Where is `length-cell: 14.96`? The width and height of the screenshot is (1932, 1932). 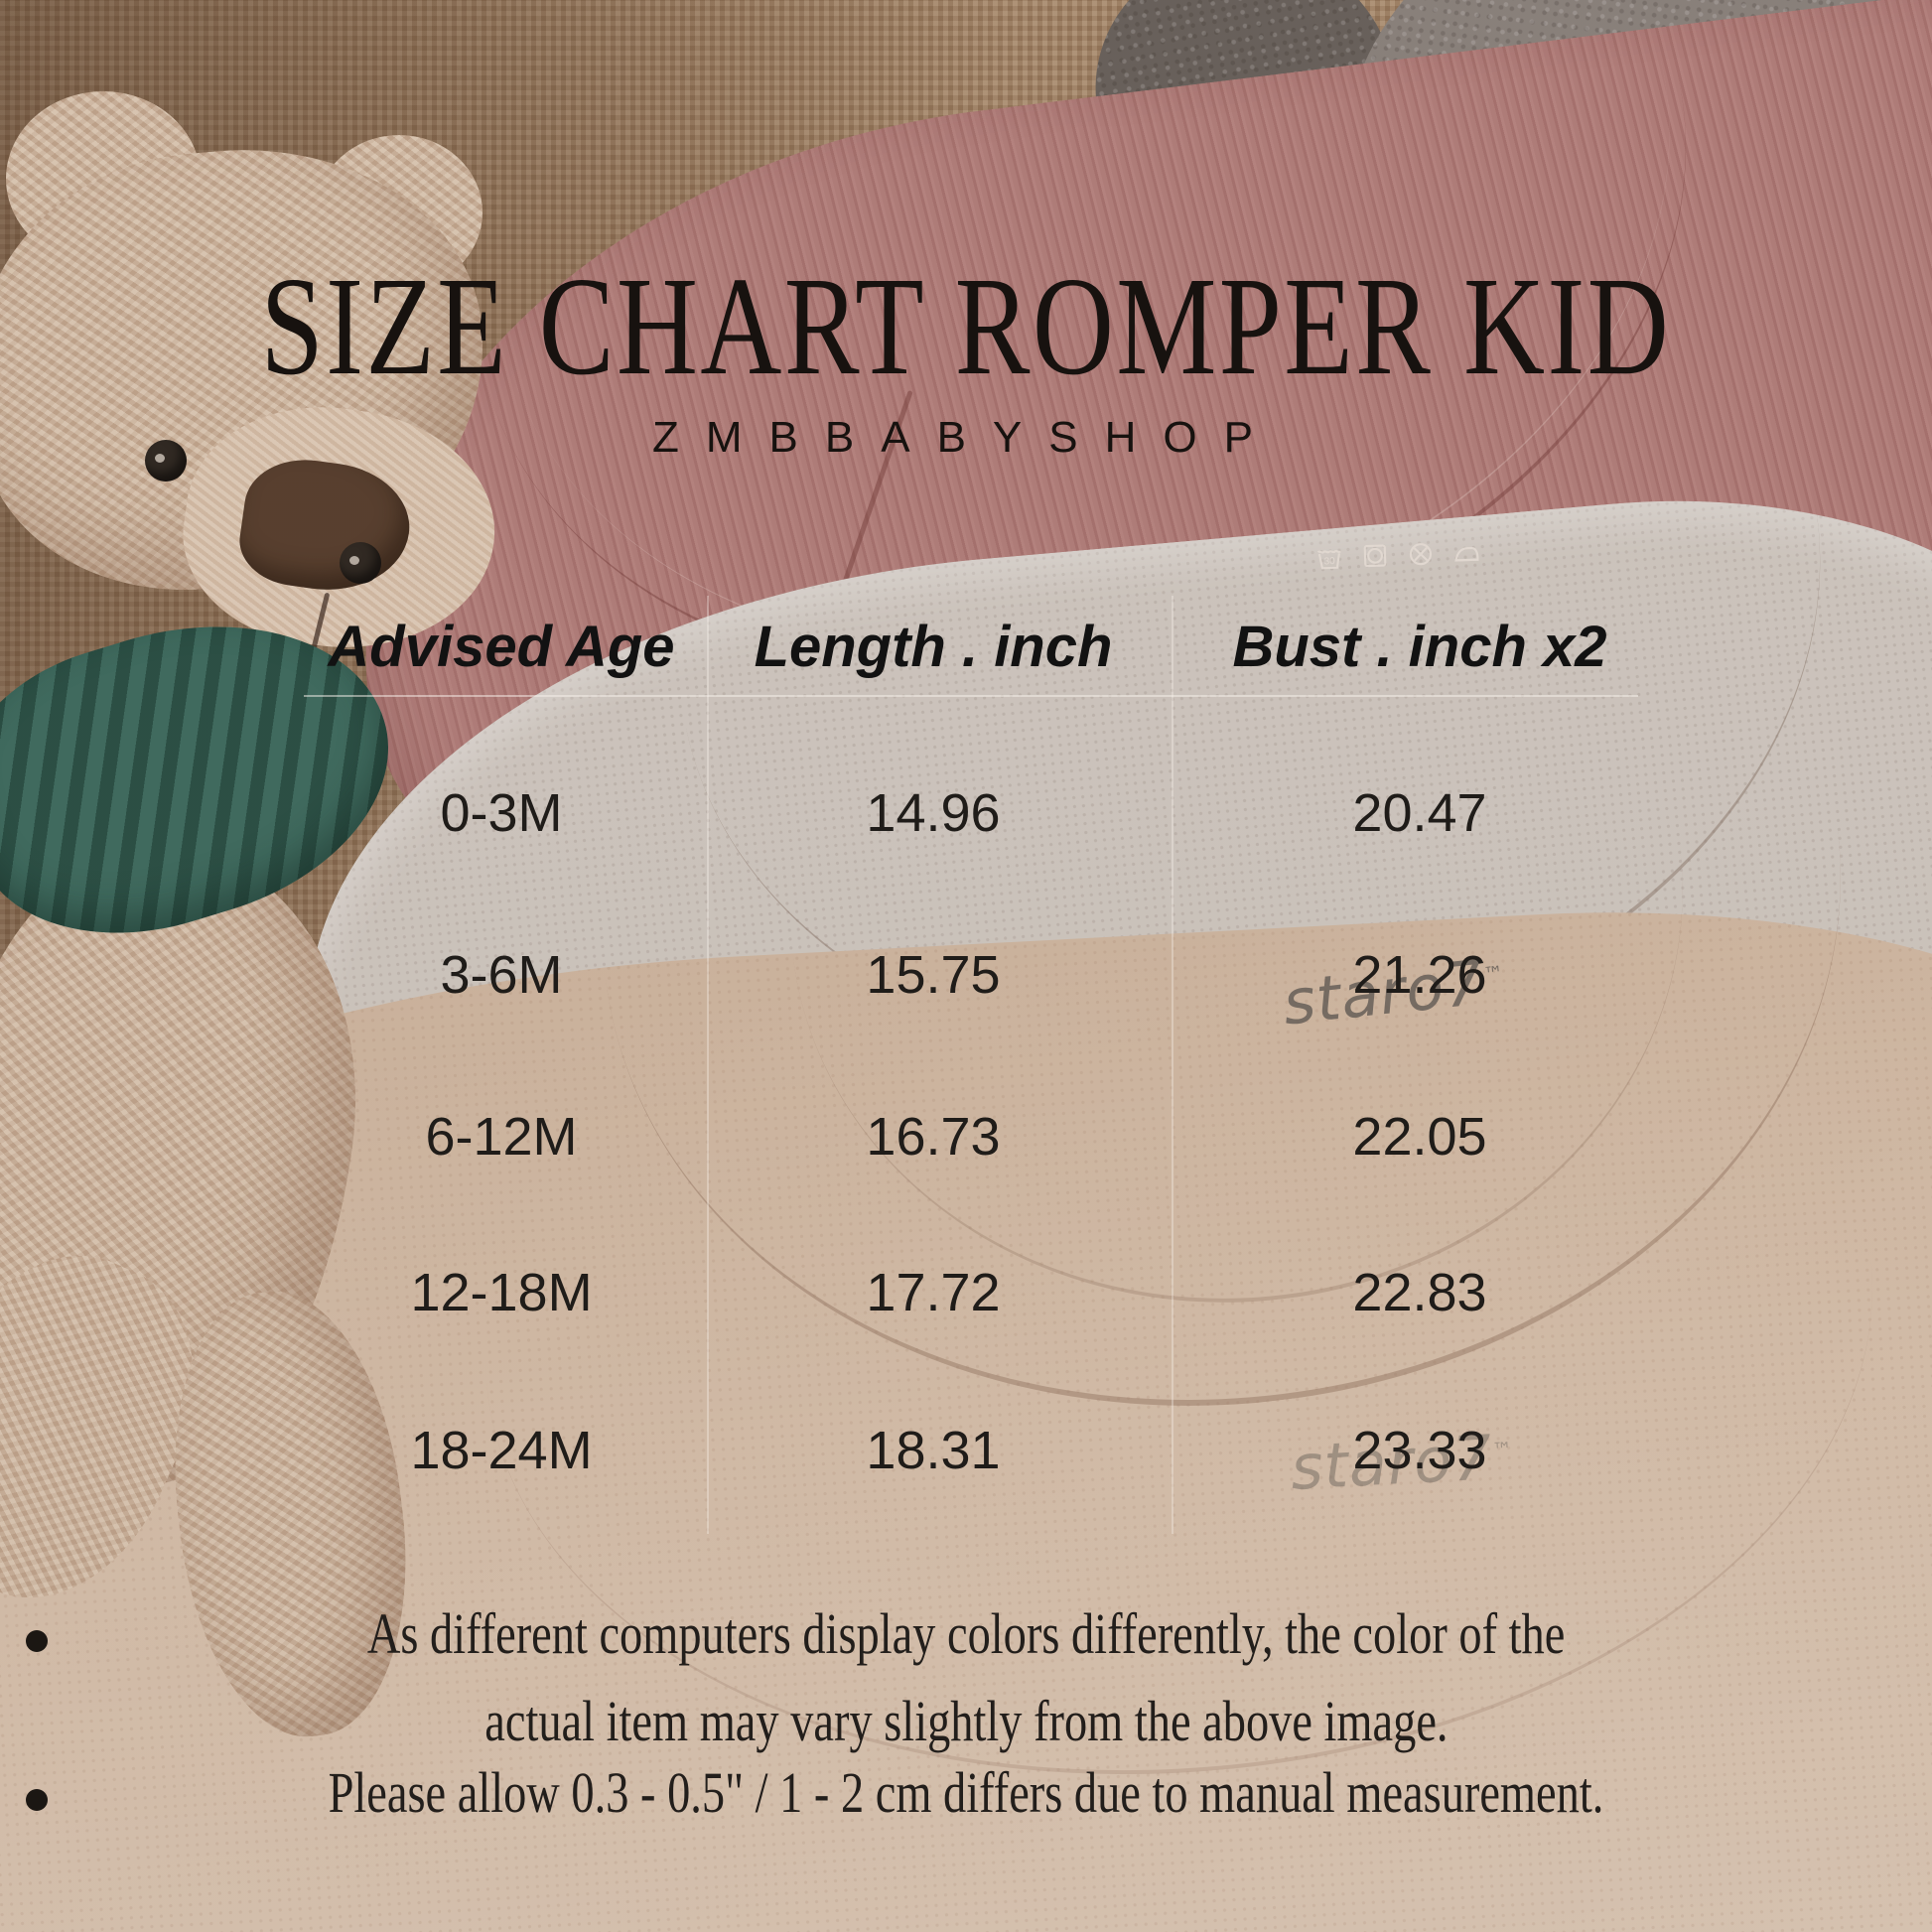
length-cell: 14.96 is located at coordinates (934, 813).